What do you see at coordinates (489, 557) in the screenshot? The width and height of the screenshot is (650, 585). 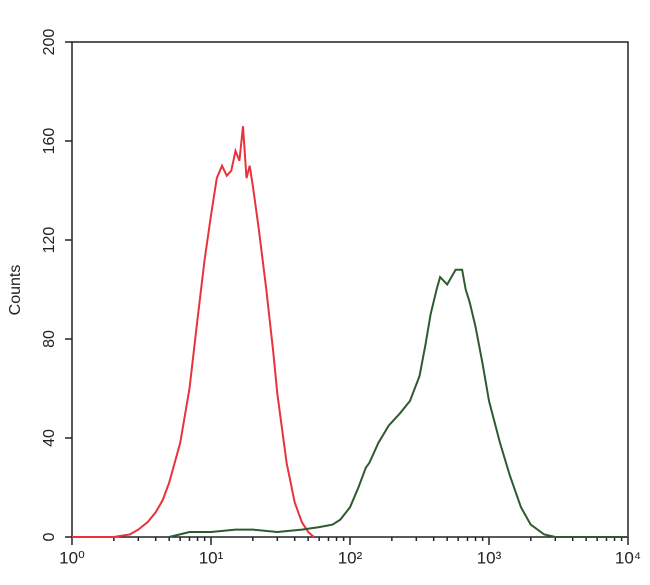 I see `x-tick-label: 10³` at bounding box center [489, 557].